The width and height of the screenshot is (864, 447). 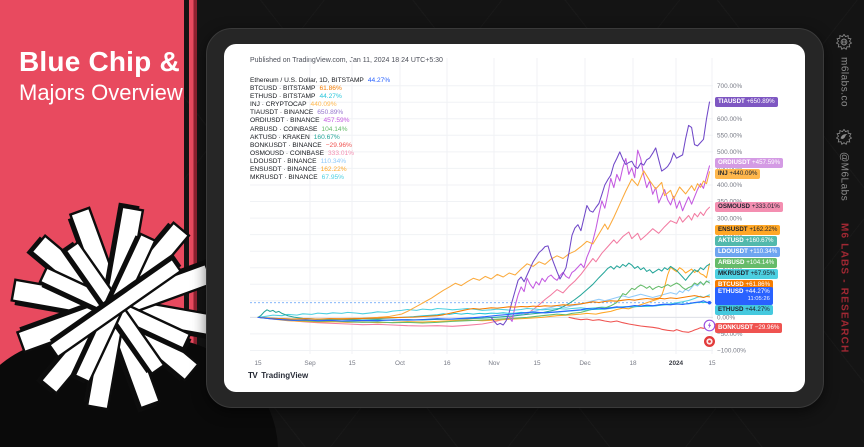 I want to click on rail-handle: @M6Labs, so click(x=844, y=165).